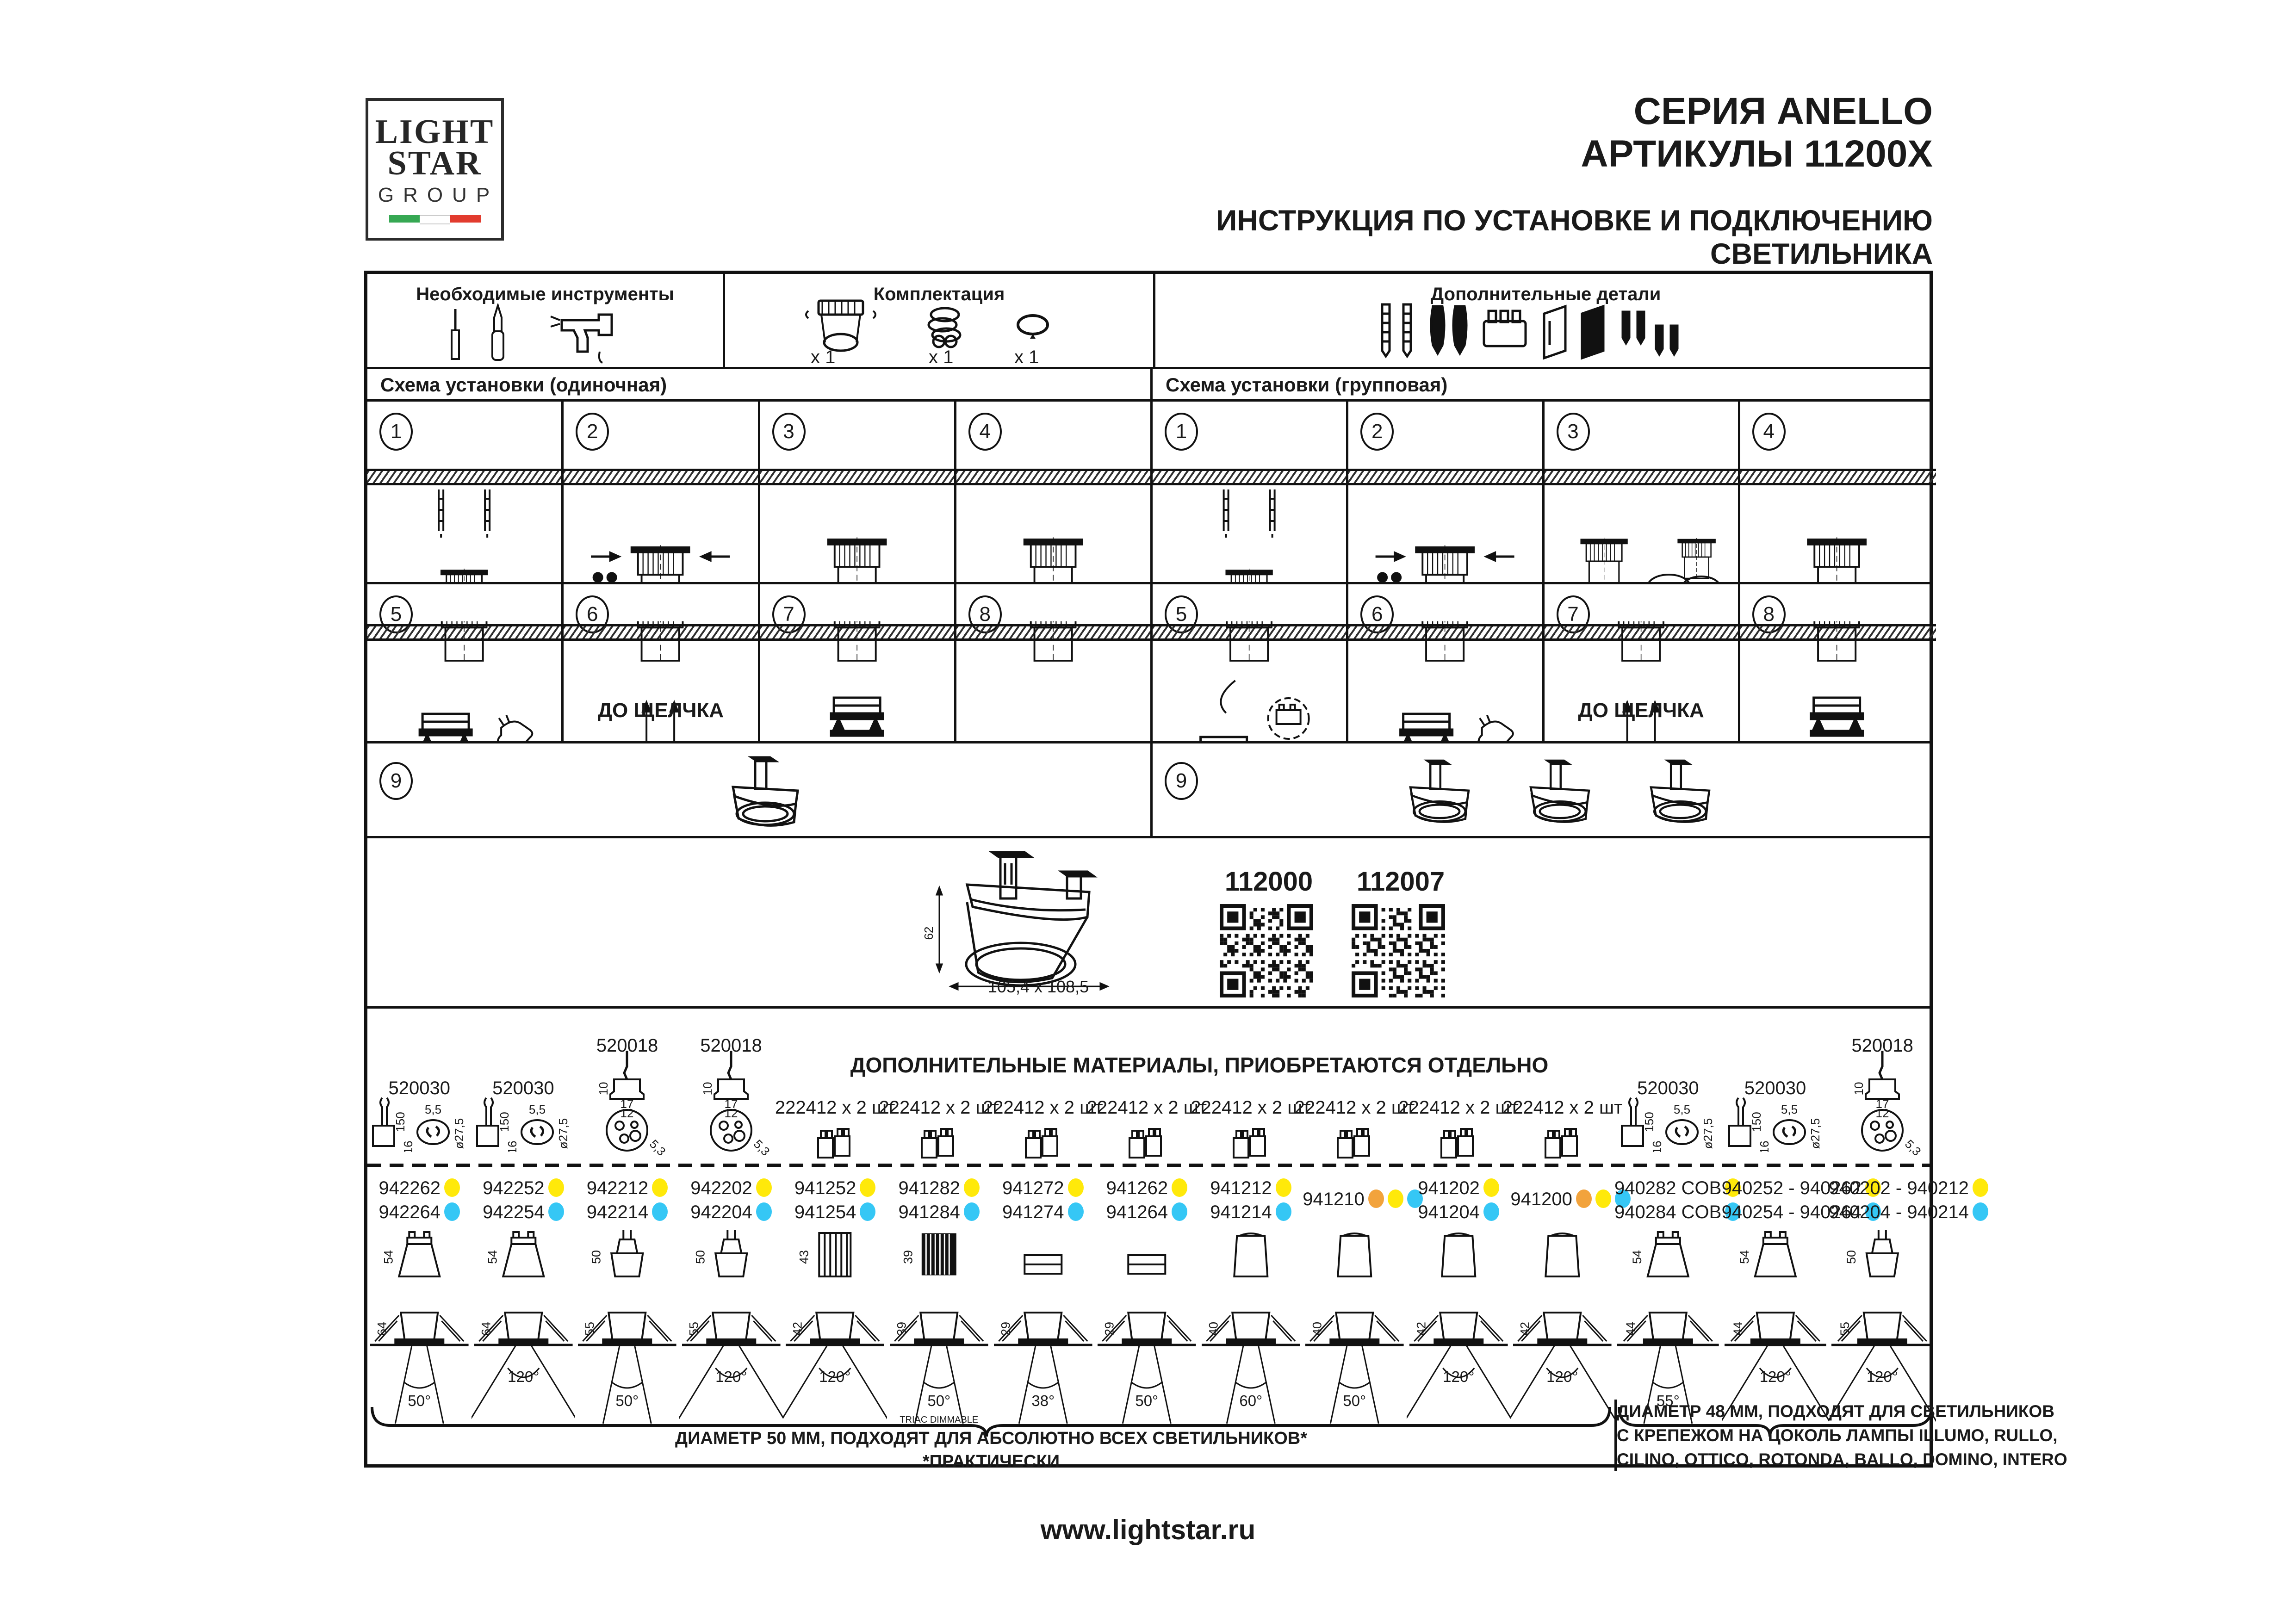 This screenshot has width=2296, height=1623. I want to click on product-code: 941212, so click(1251, 1188).